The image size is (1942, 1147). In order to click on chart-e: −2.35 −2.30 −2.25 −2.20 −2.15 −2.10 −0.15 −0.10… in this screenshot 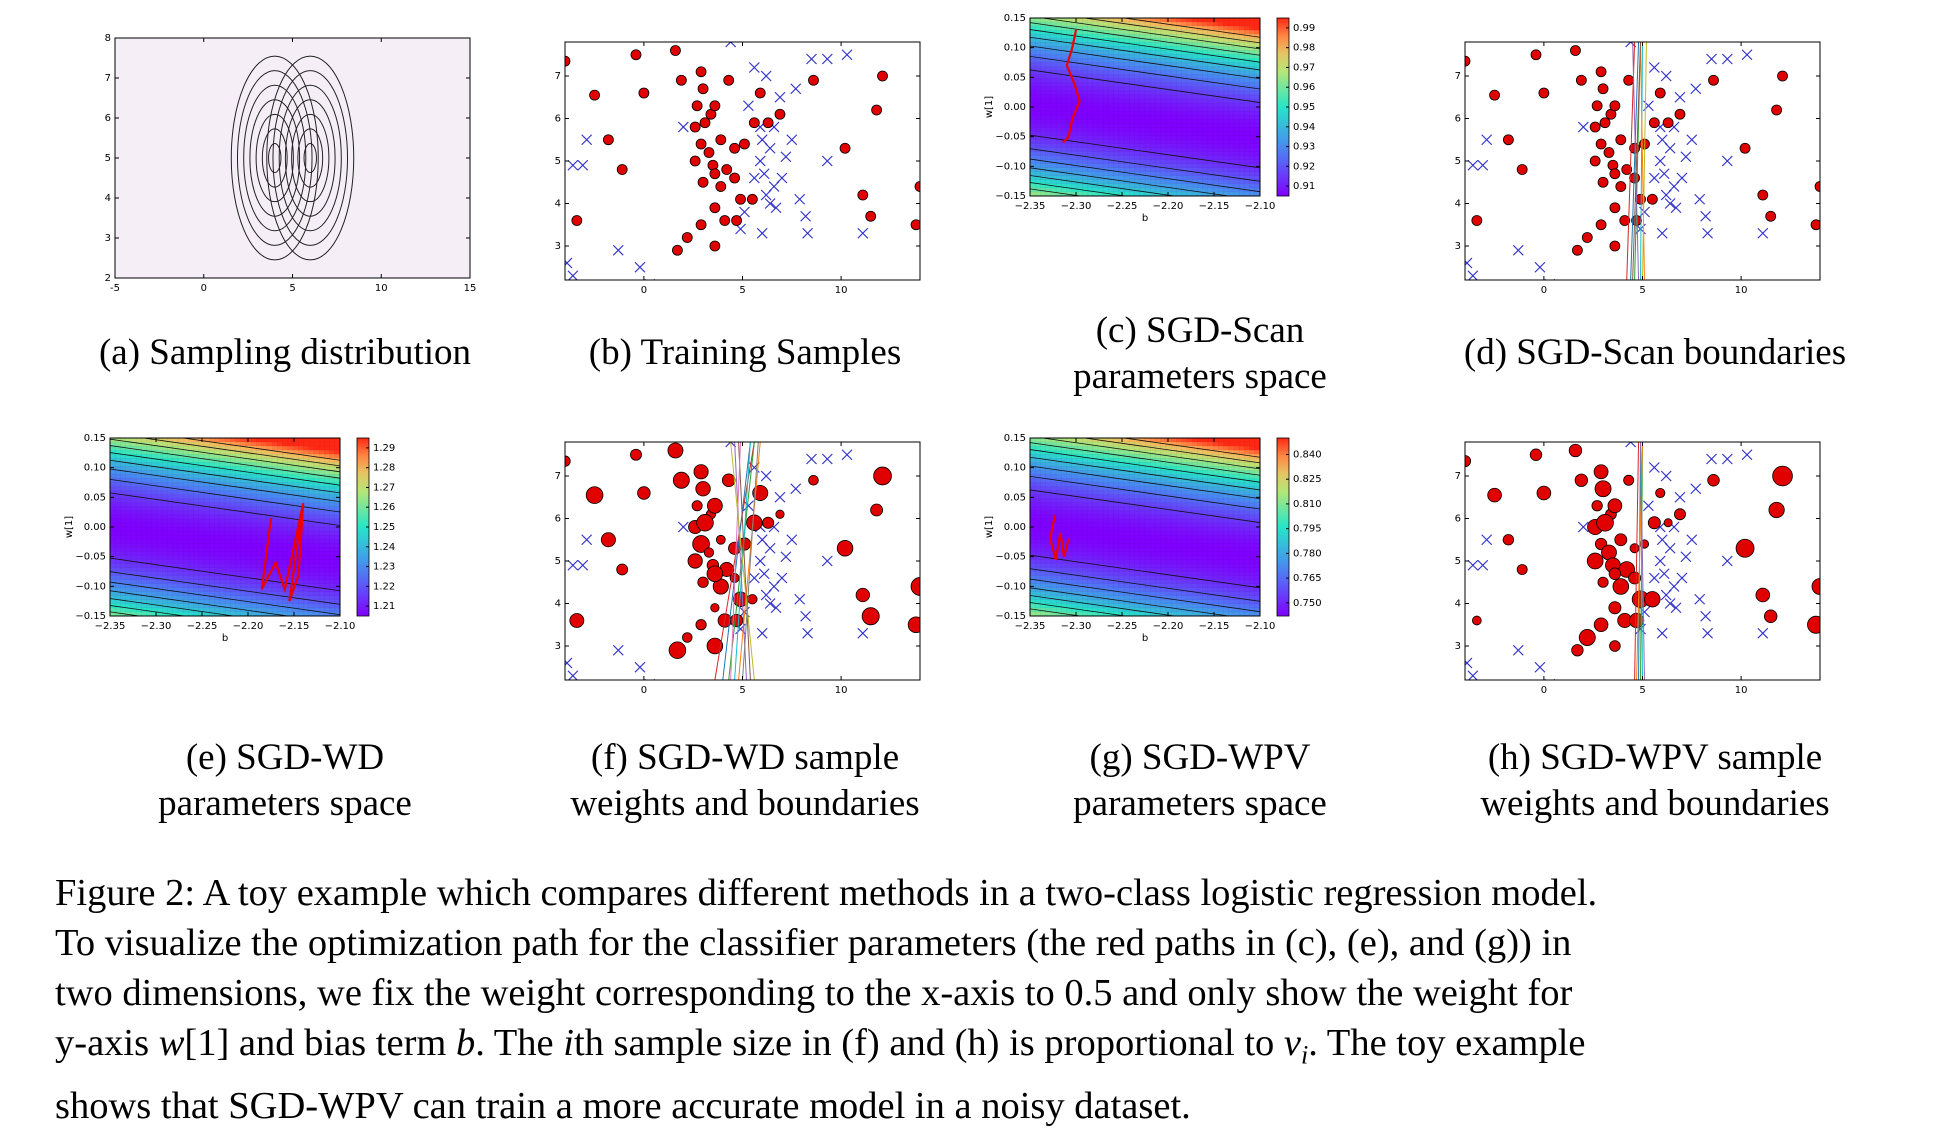, I will do `click(229, 538)`.